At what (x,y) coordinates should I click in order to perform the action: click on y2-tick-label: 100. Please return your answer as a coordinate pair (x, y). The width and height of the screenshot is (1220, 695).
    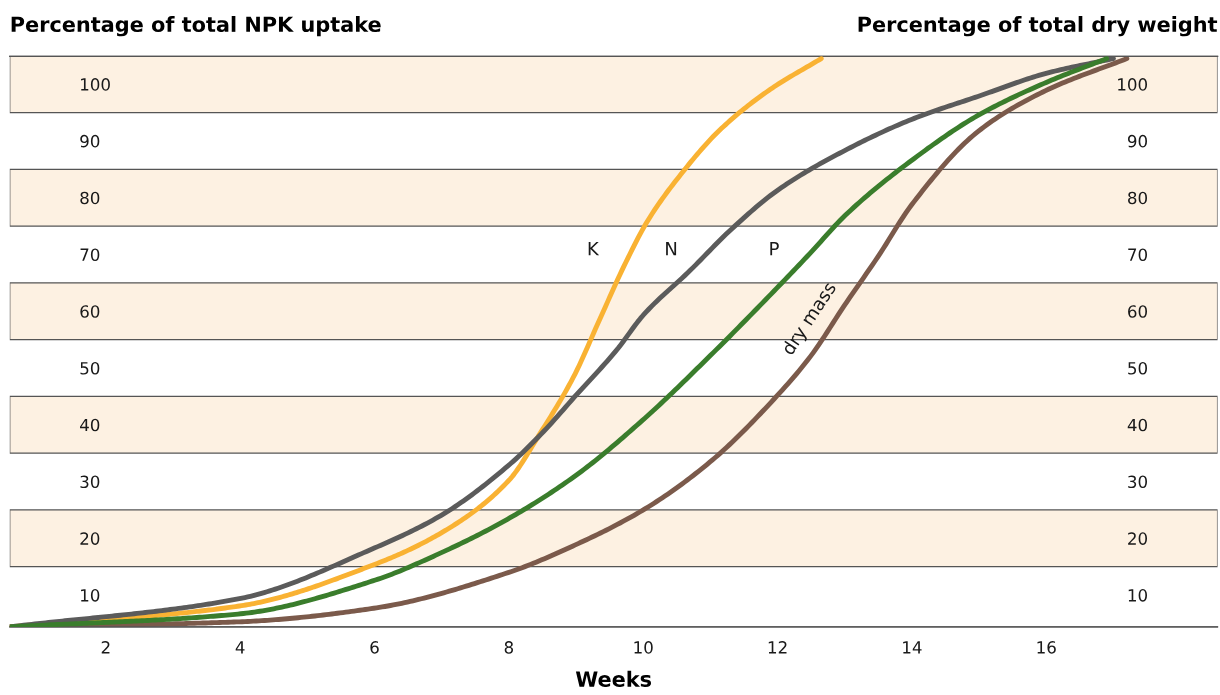
    Looking at the image, I should click on (1133, 84).